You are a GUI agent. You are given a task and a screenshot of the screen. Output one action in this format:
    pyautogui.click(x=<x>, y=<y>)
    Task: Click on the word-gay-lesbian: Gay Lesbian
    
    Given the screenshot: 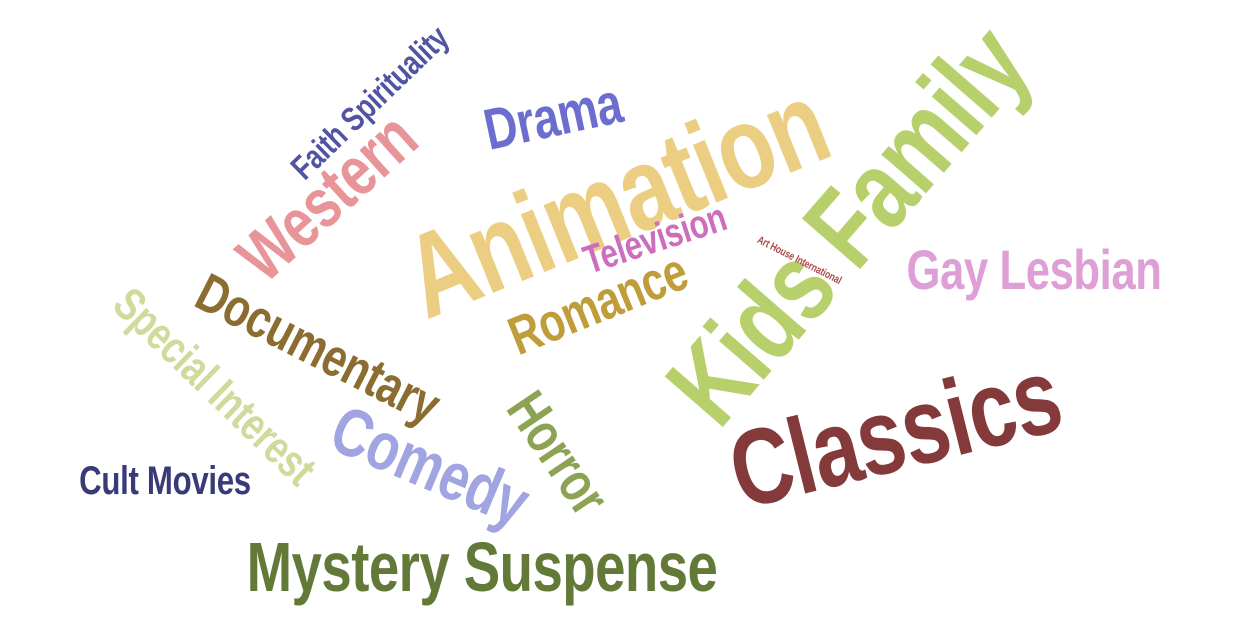 What is the action you would take?
    pyautogui.click(x=1034, y=269)
    